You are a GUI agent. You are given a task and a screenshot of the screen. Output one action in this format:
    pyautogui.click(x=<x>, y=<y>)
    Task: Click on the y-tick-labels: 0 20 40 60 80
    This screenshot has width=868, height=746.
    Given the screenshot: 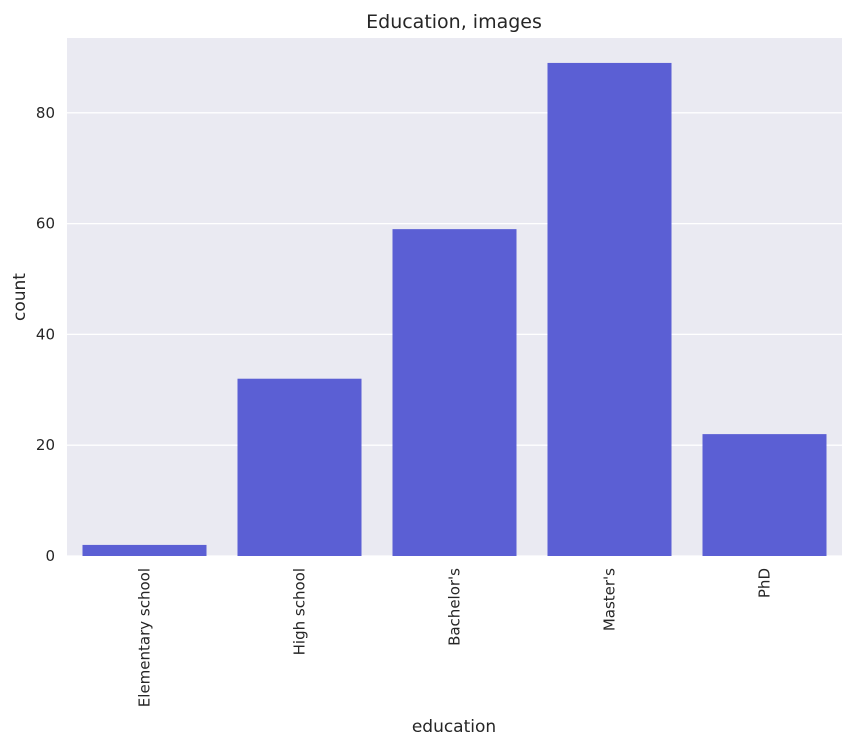 What is the action you would take?
    pyautogui.click(x=45, y=334)
    